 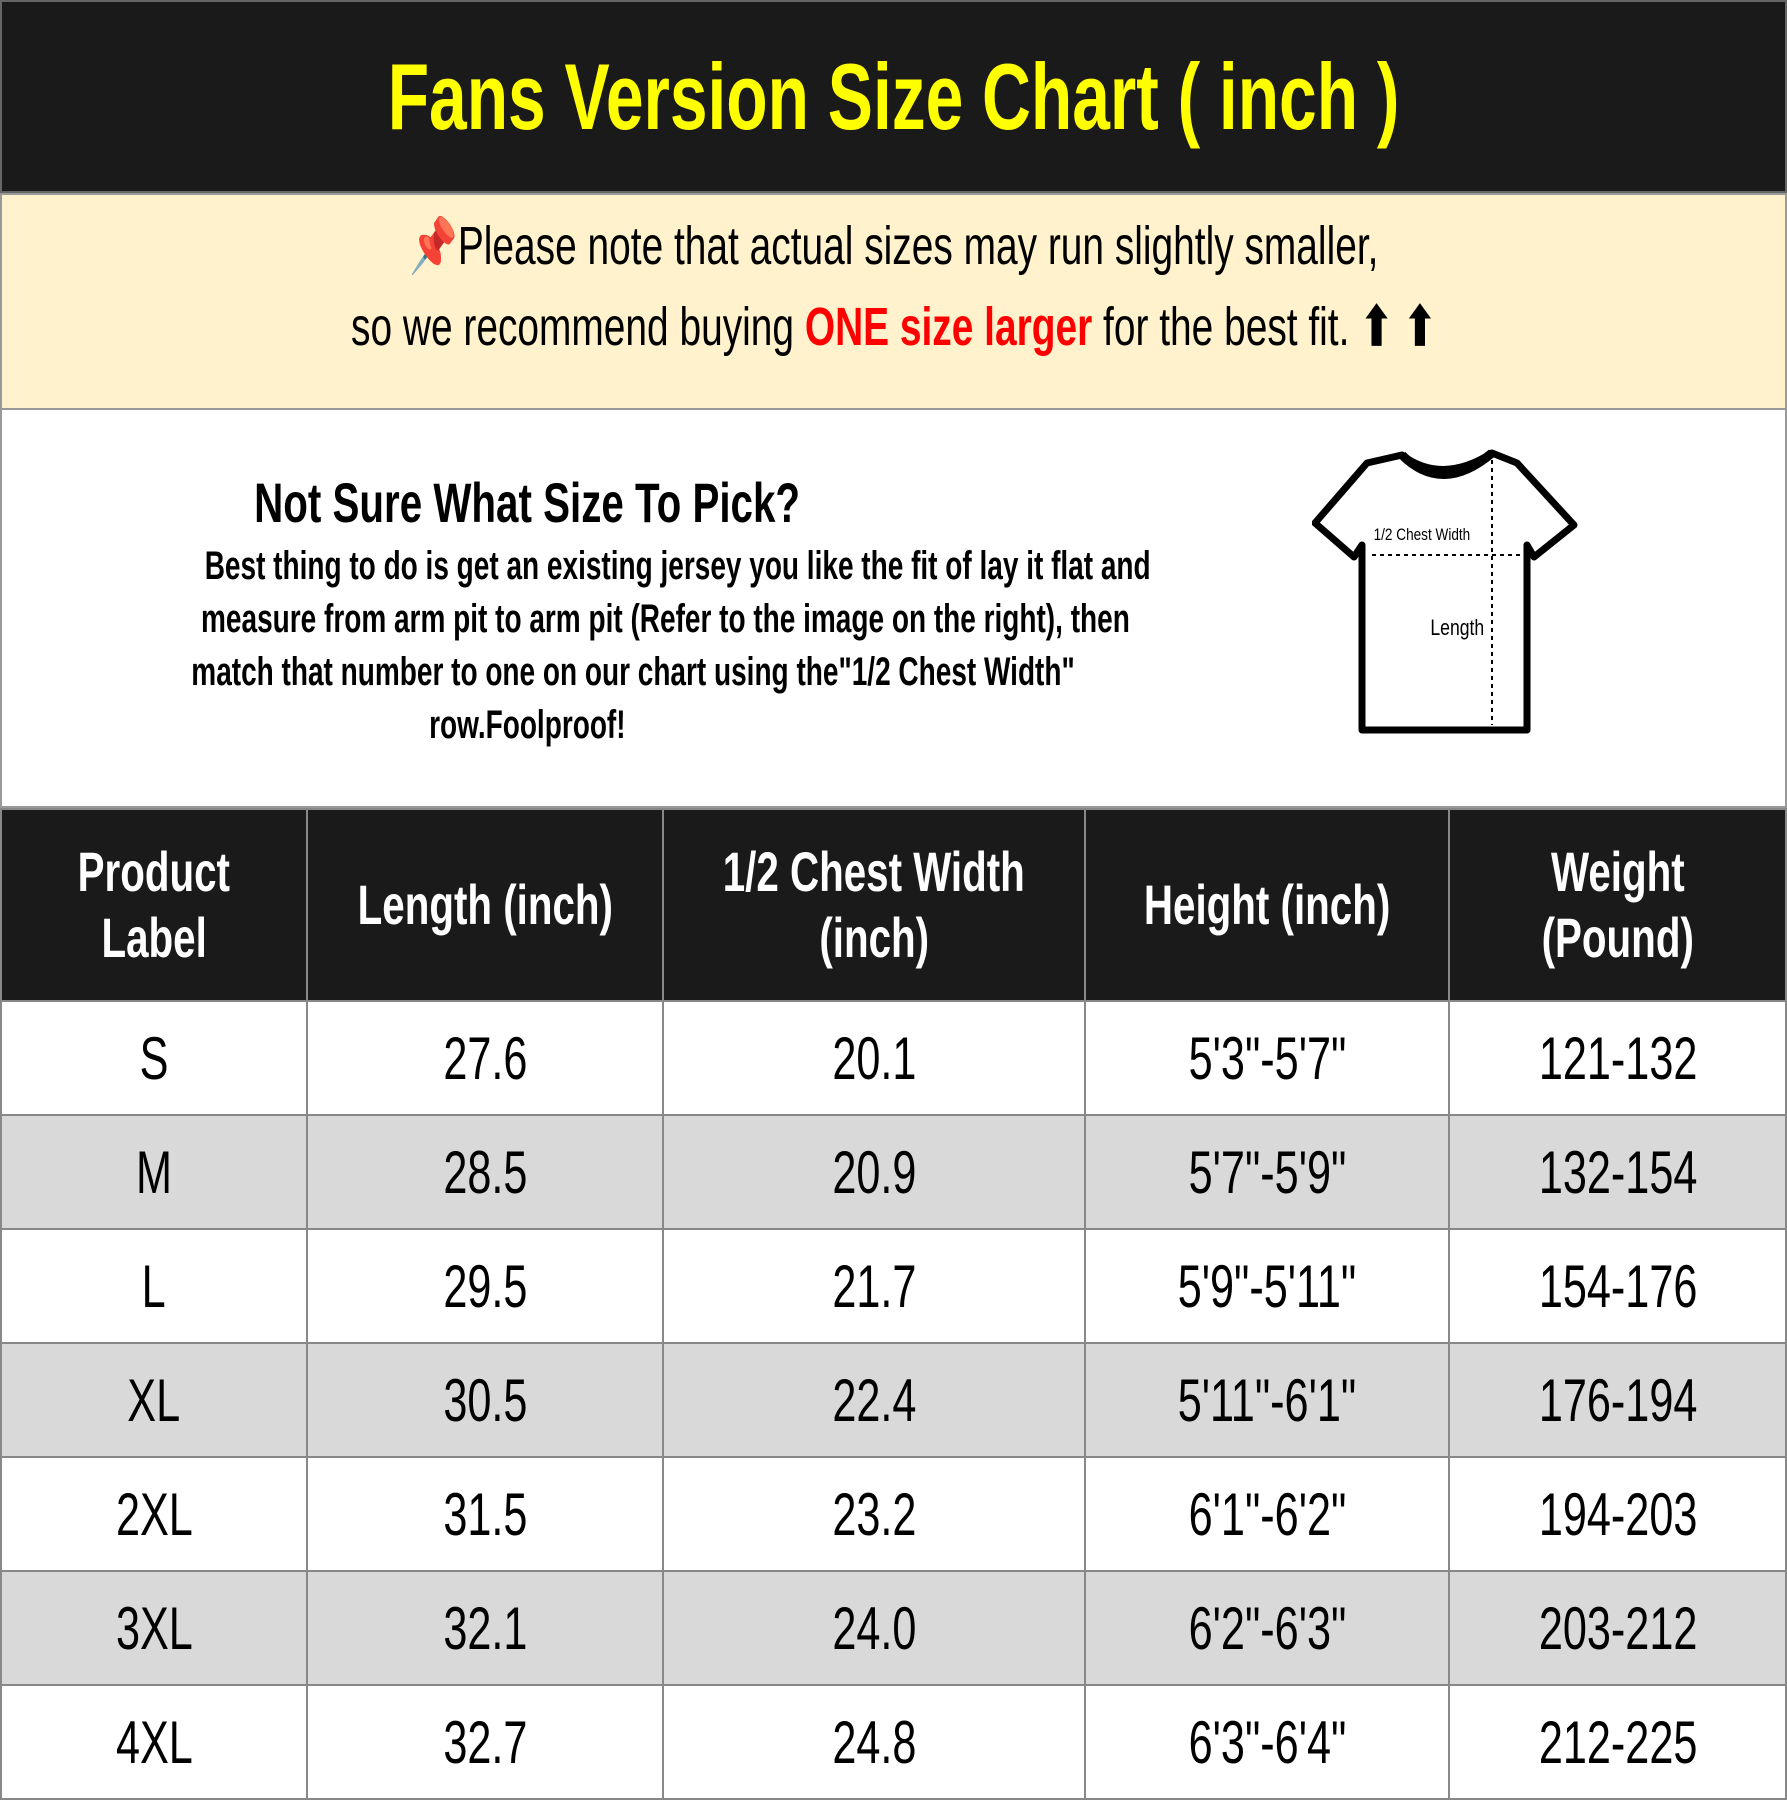 I want to click on note-highlight: ONE size larger, so click(x=948, y=327).